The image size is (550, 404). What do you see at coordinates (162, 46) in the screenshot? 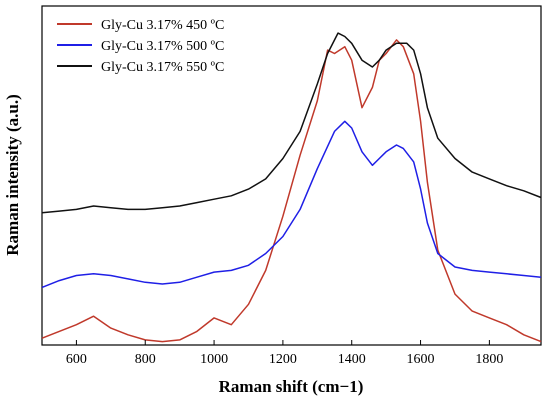
I see `legend-label-2: Gly-Cu 3.17% 500 ºC` at bounding box center [162, 46].